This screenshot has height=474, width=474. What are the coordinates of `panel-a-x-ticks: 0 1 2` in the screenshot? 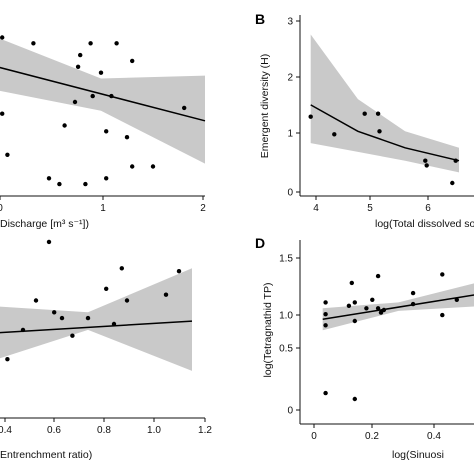 It's located at (103, 205).